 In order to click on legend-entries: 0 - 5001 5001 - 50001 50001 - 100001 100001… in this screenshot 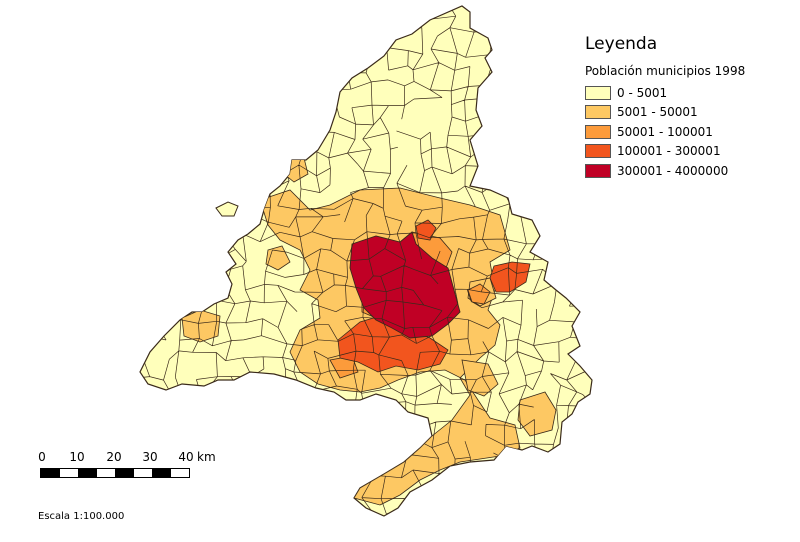, I will do `click(685, 132)`.